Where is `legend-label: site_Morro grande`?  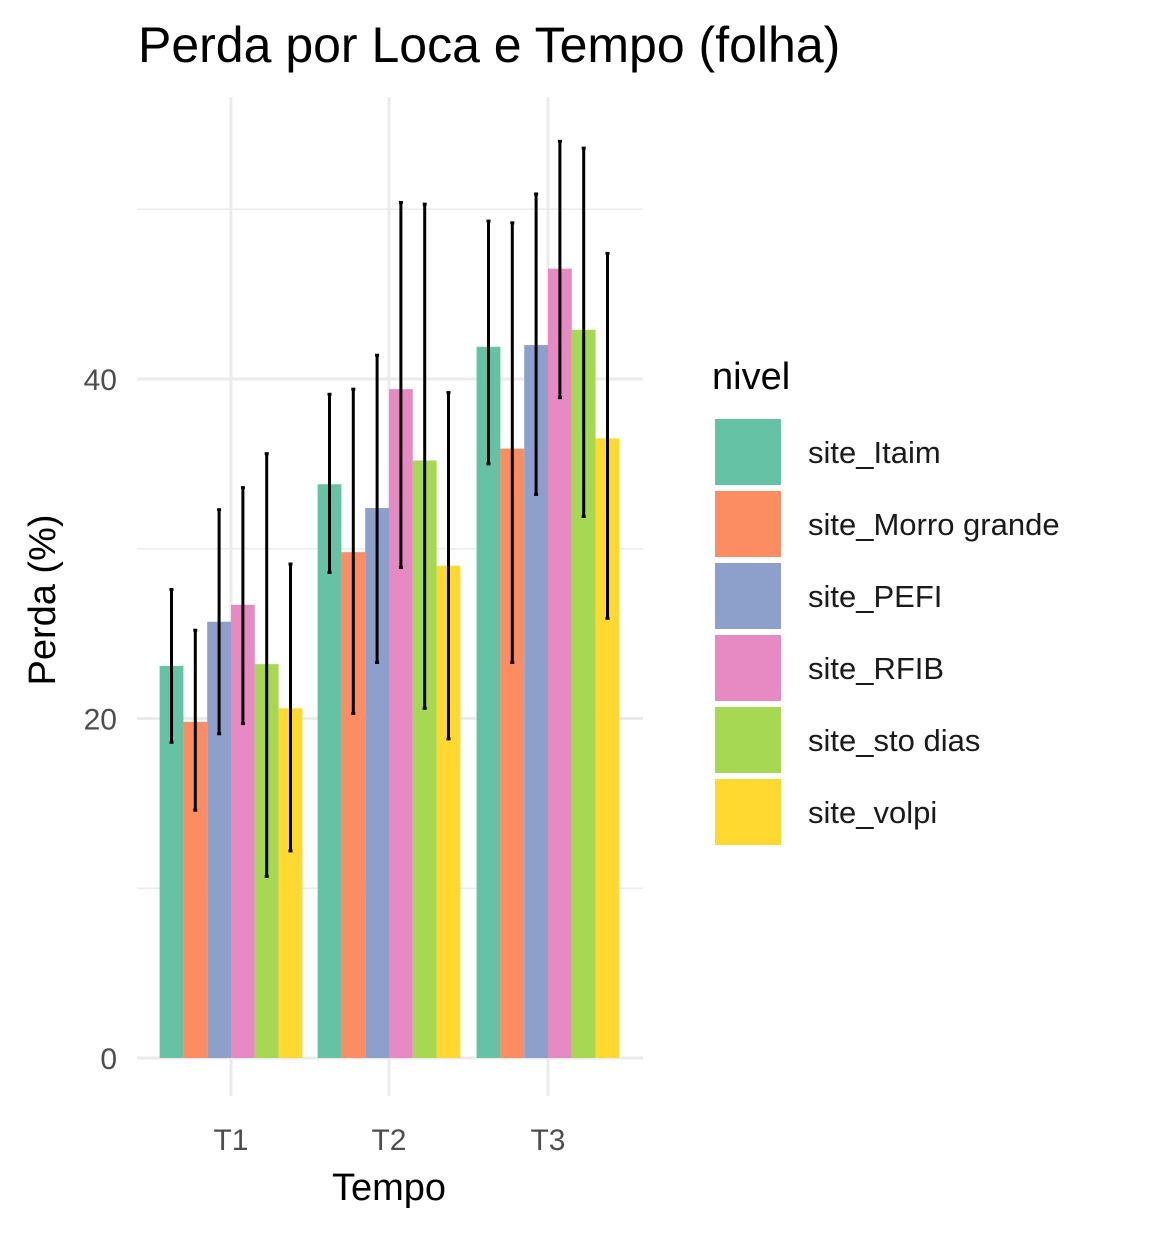
legend-label: site_Morro grande is located at coordinates (934, 524).